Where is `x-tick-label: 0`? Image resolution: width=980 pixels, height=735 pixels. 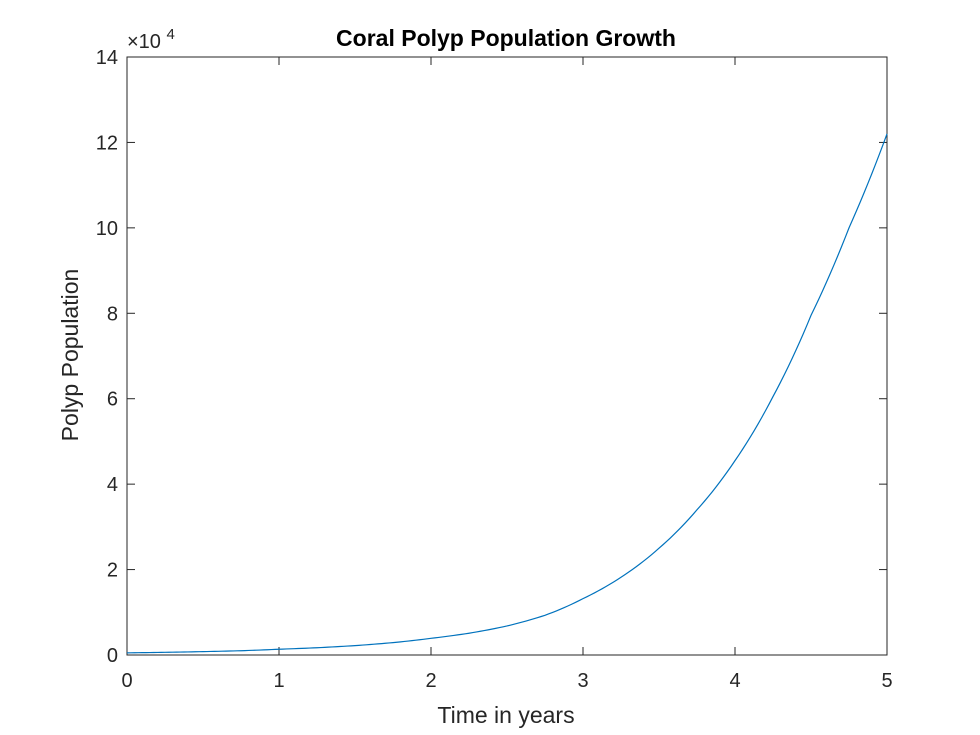
x-tick-label: 0 is located at coordinates (126, 681).